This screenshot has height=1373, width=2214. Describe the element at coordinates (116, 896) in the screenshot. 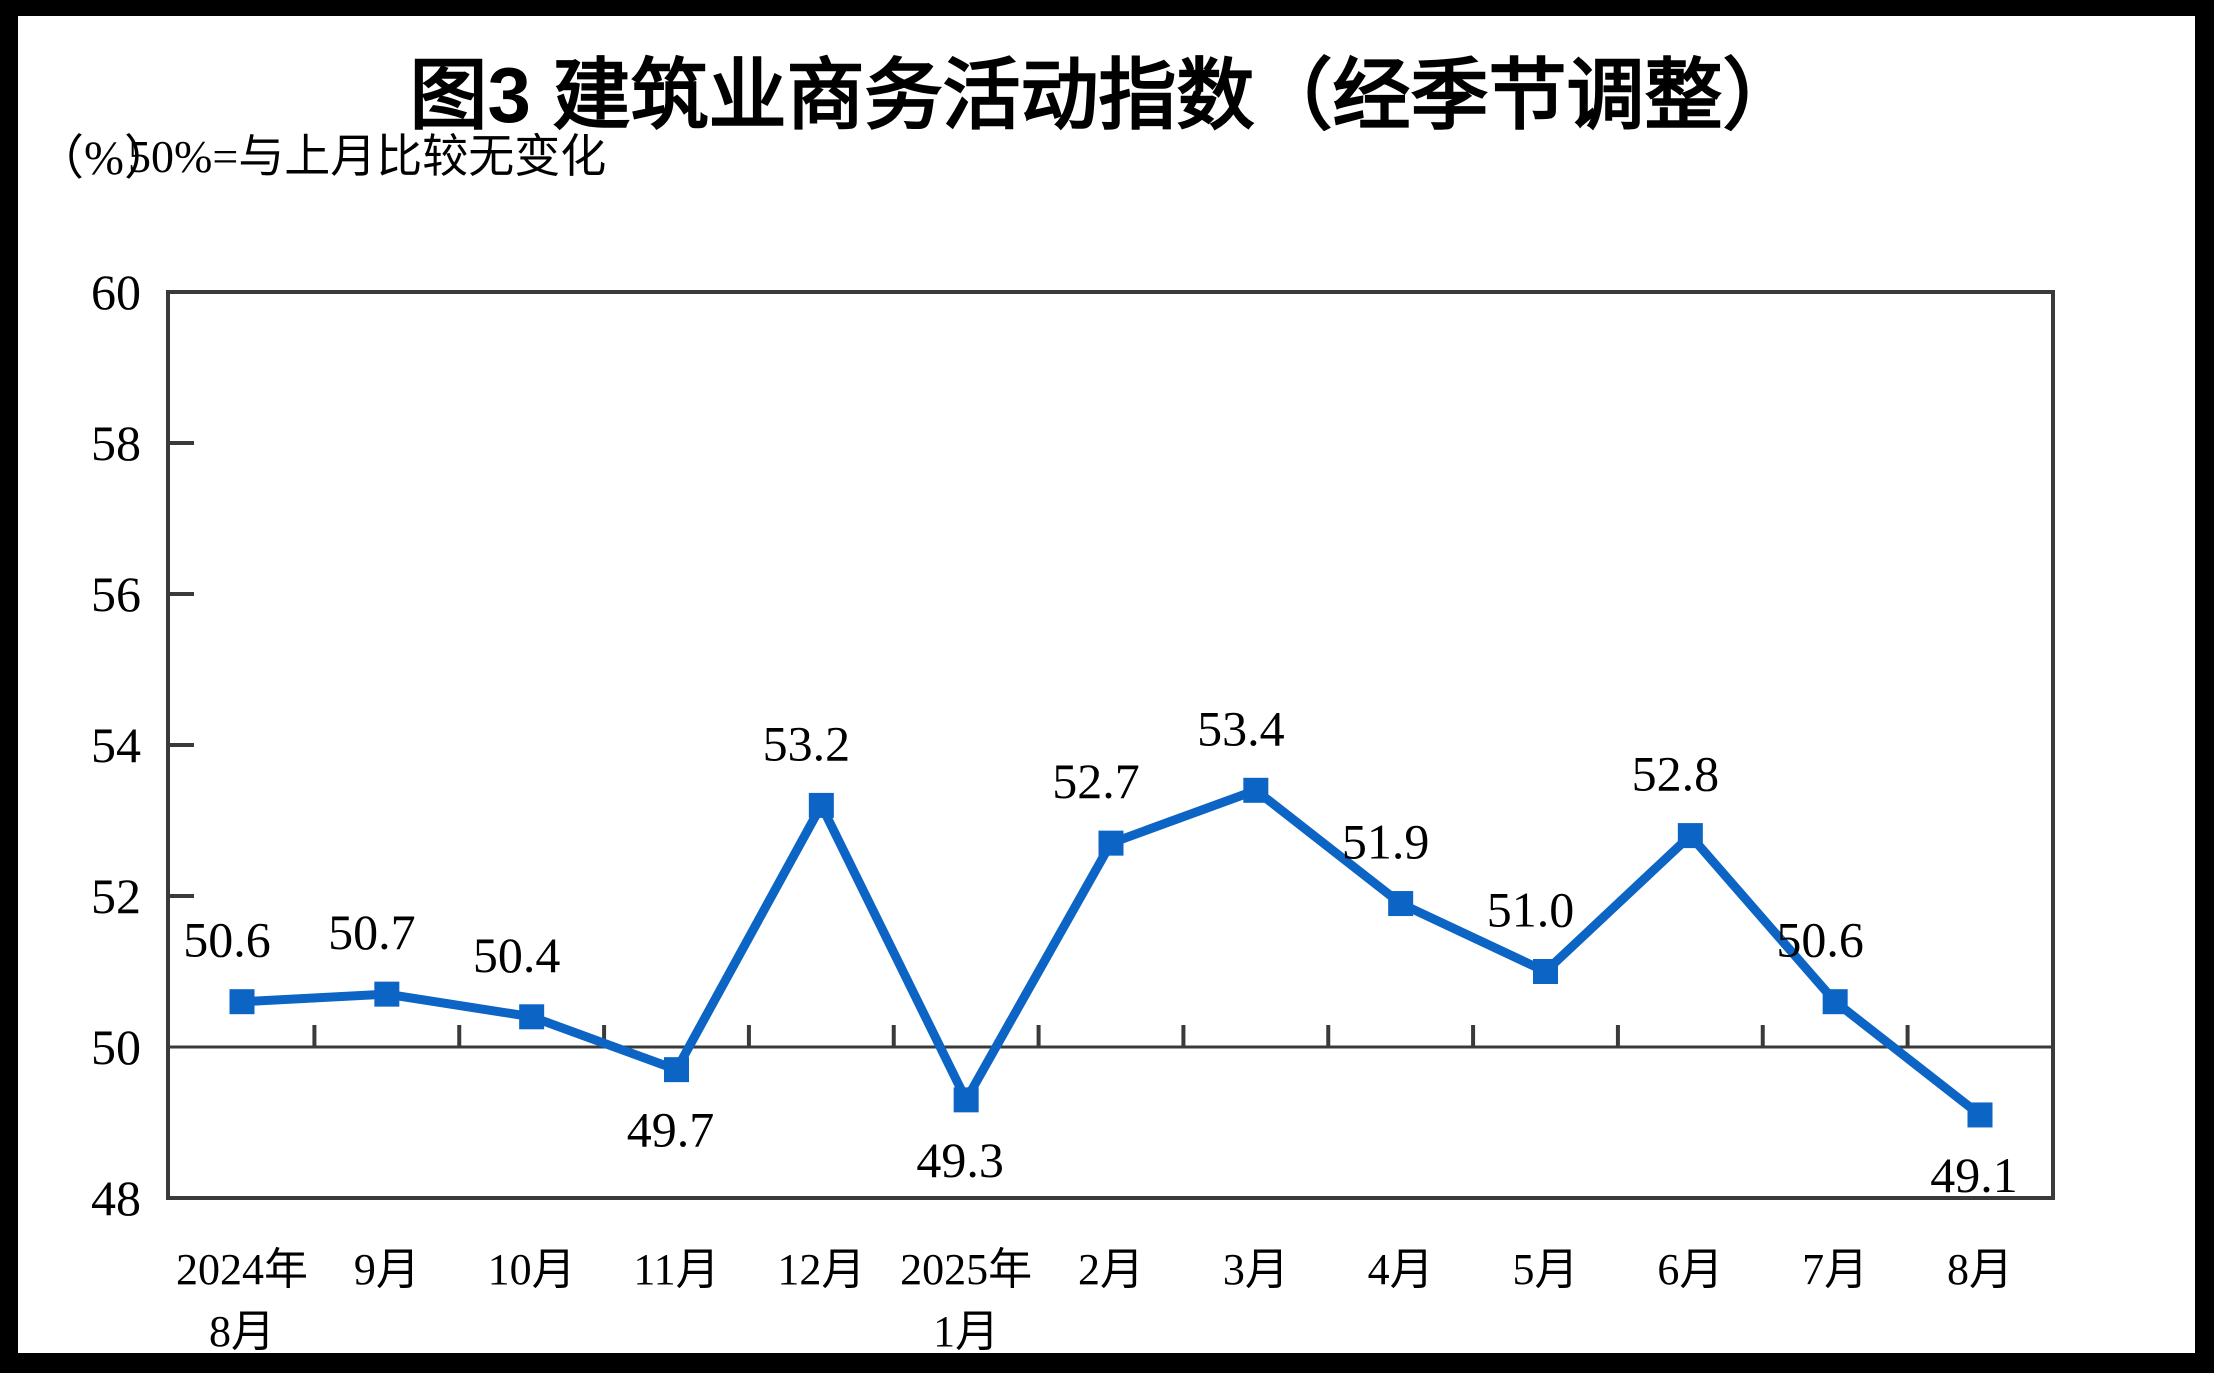

I see `y-axis-tick-label: 52` at that location.